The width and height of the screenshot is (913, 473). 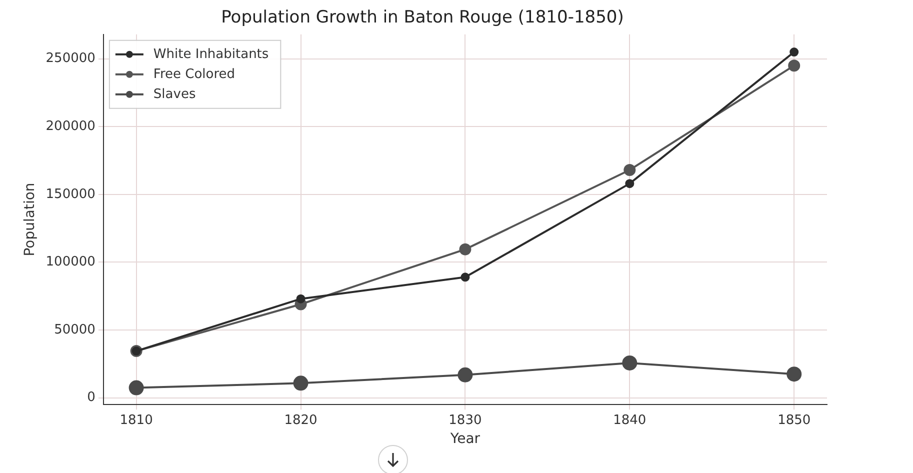 What do you see at coordinates (136, 420) in the screenshot?
I see `x-tick-label: 1810` at bounding box center [136, 420].